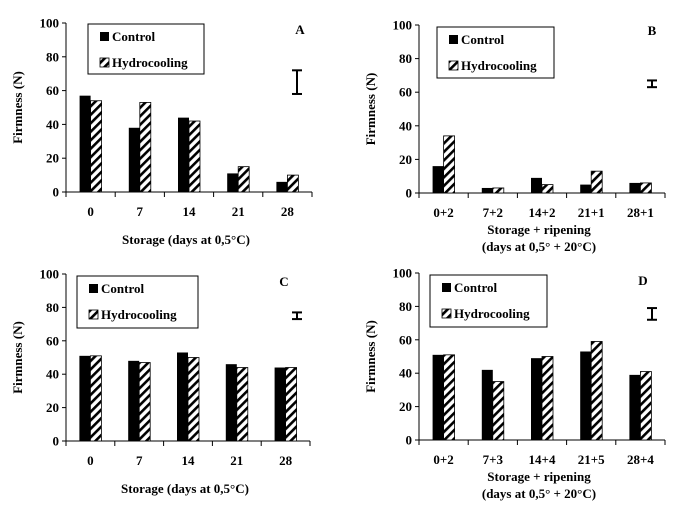  Describe the element at coordinates (300, 29) in the screenshot. I see `panel-letter: A` at that location.